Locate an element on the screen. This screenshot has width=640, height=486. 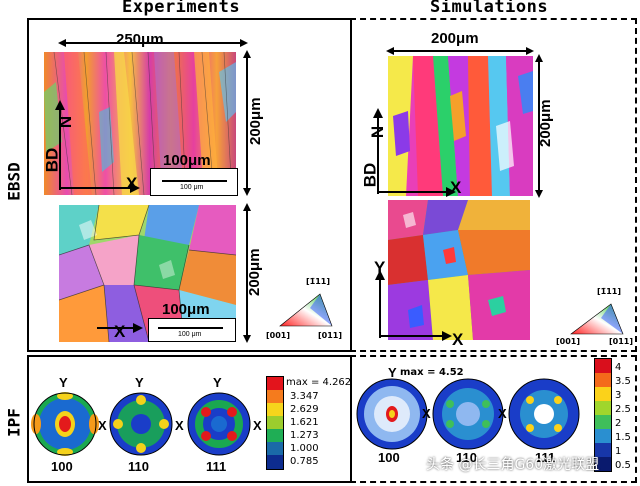
sim-cb-7: 0.5 is located at coordinates (623, 465).